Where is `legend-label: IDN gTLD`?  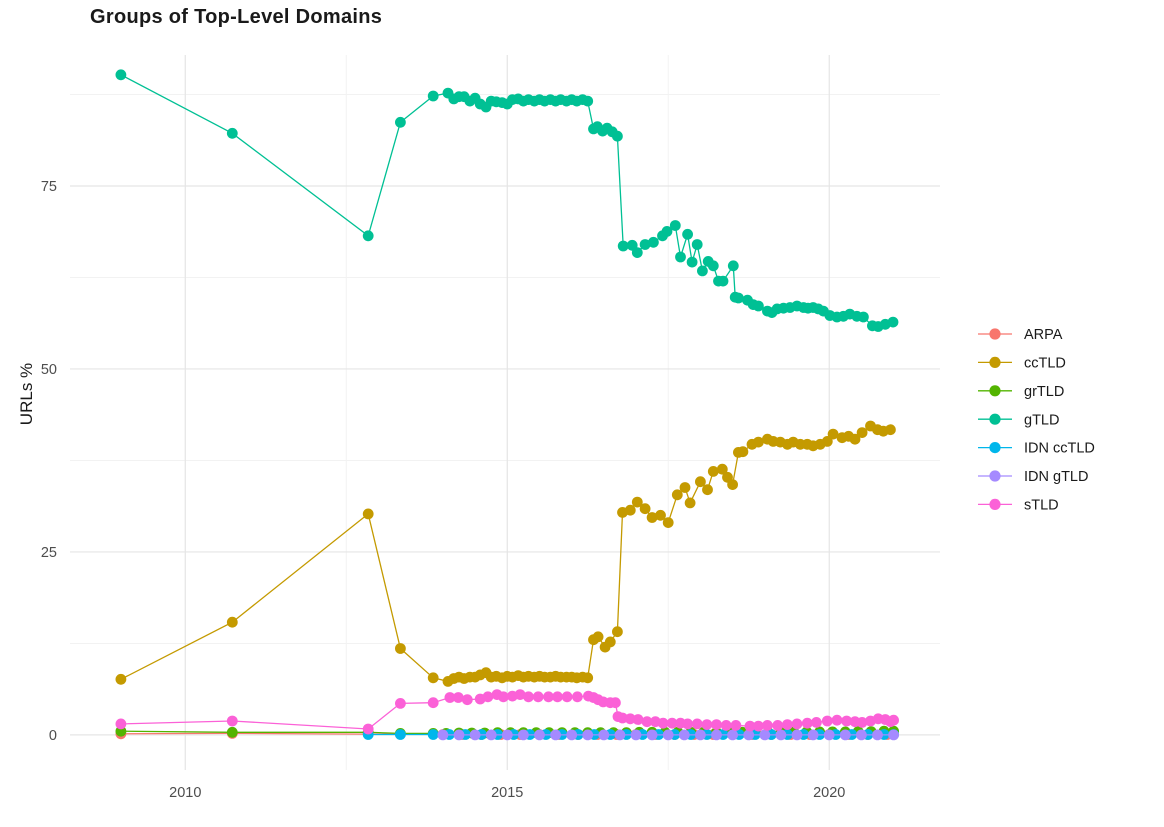
legend-label: IDN gTLD is located at coordinates (1056, 477).